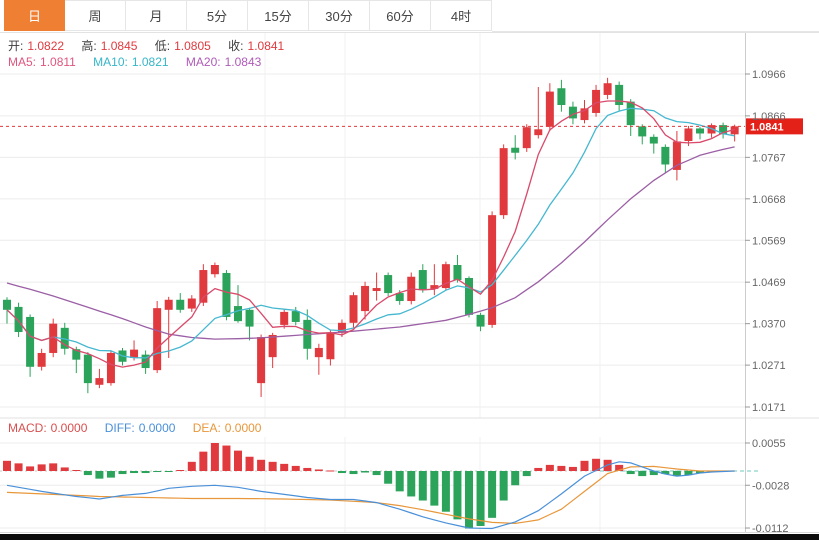 Image resolution: width=819 pixels, height=540 pixels. I want to click on tabbar-filler, so click(655, 16).